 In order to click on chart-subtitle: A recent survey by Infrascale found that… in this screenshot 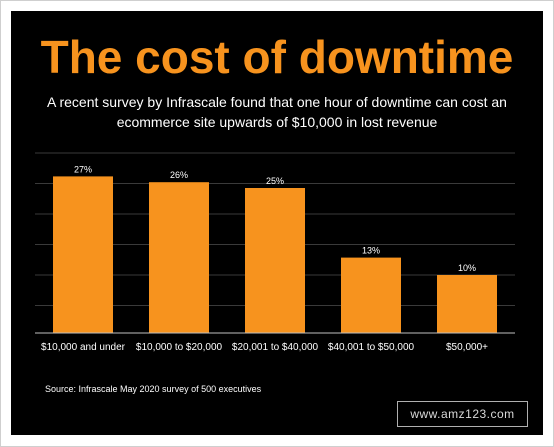, I will do `click(277, 112)`.